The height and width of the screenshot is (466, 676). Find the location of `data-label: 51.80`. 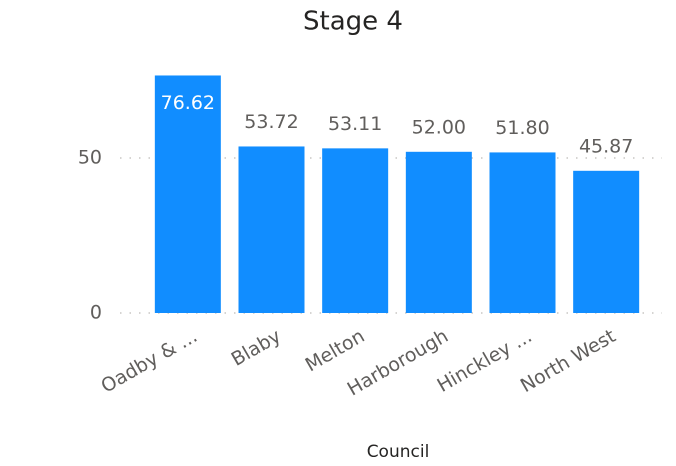

data-label: 51.80 is located at coordinates (522, 128).